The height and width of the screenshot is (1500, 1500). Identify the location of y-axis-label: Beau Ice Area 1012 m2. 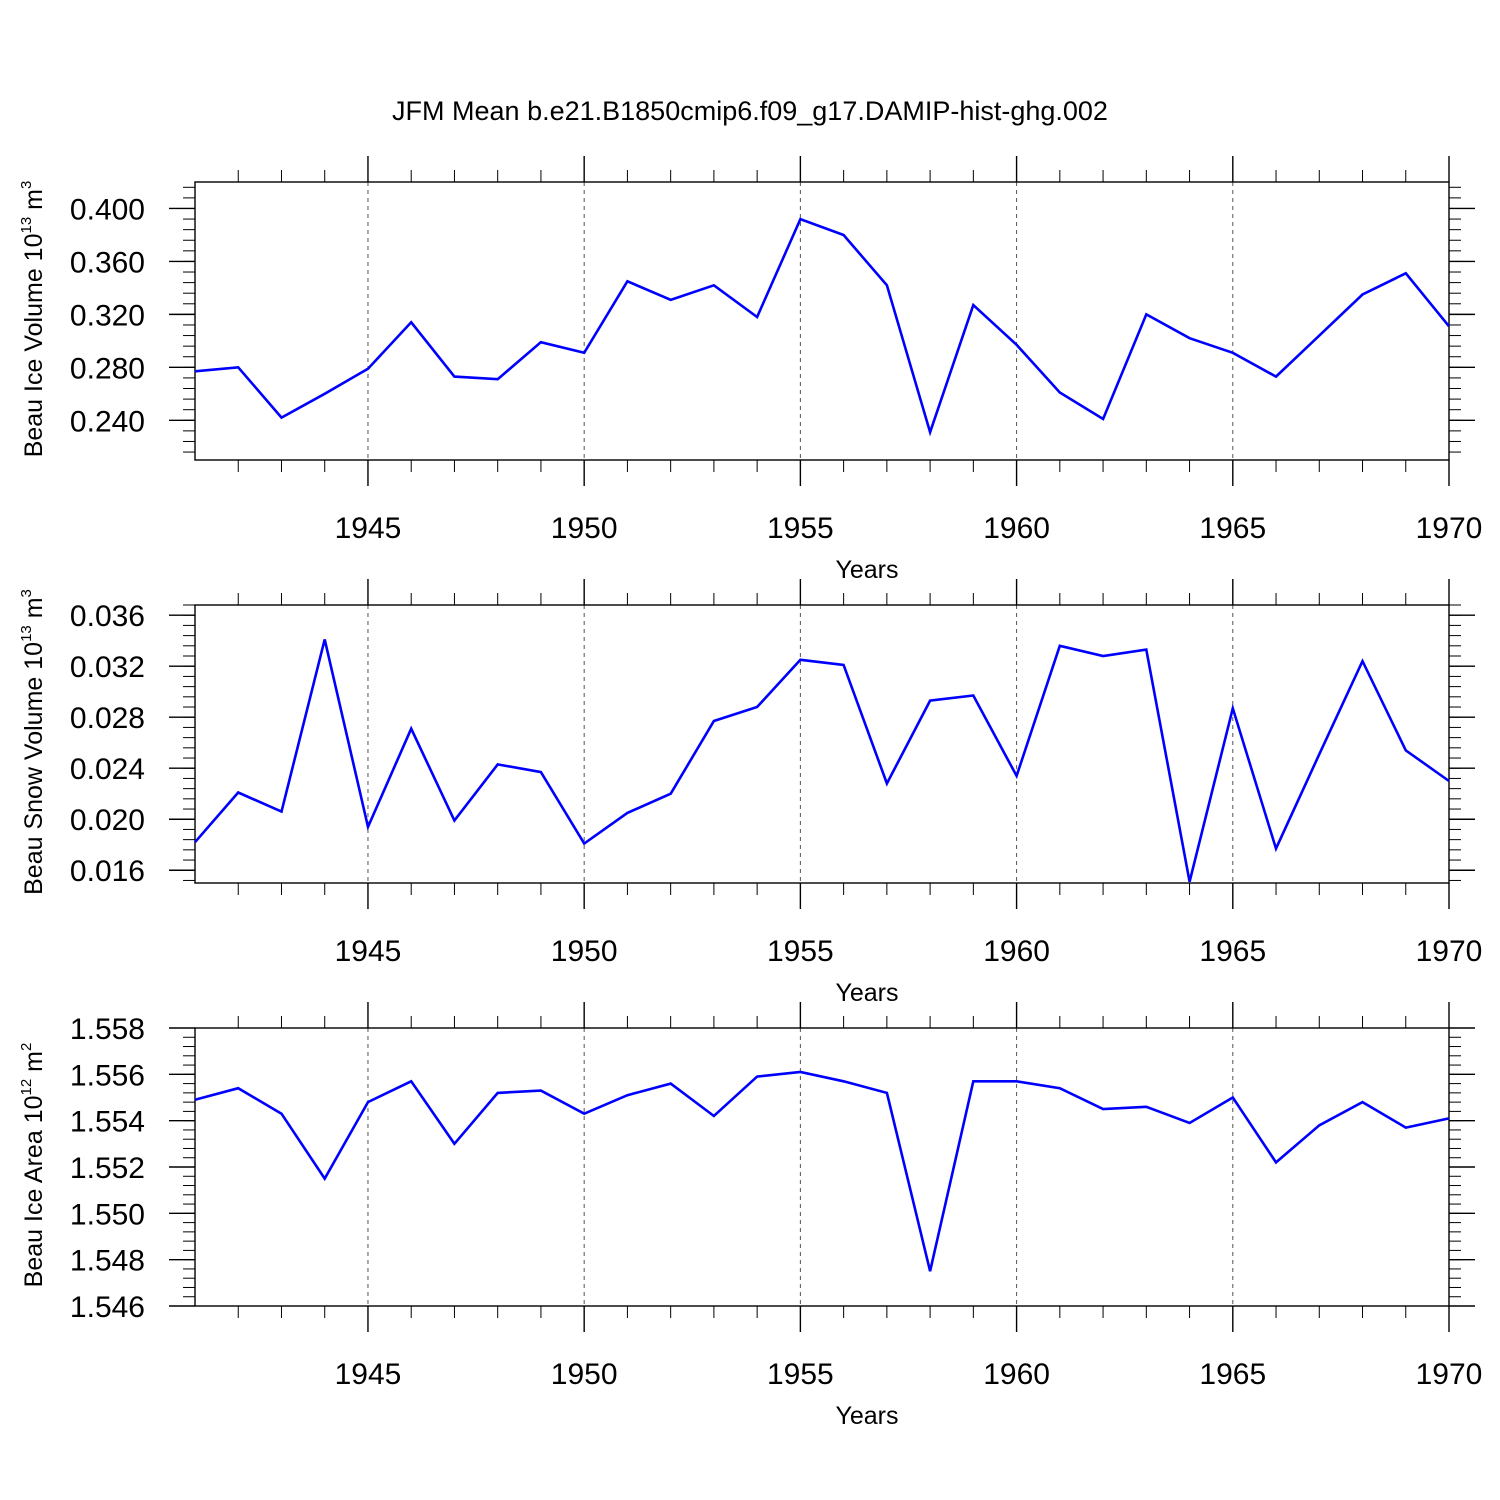
(33, 1165).